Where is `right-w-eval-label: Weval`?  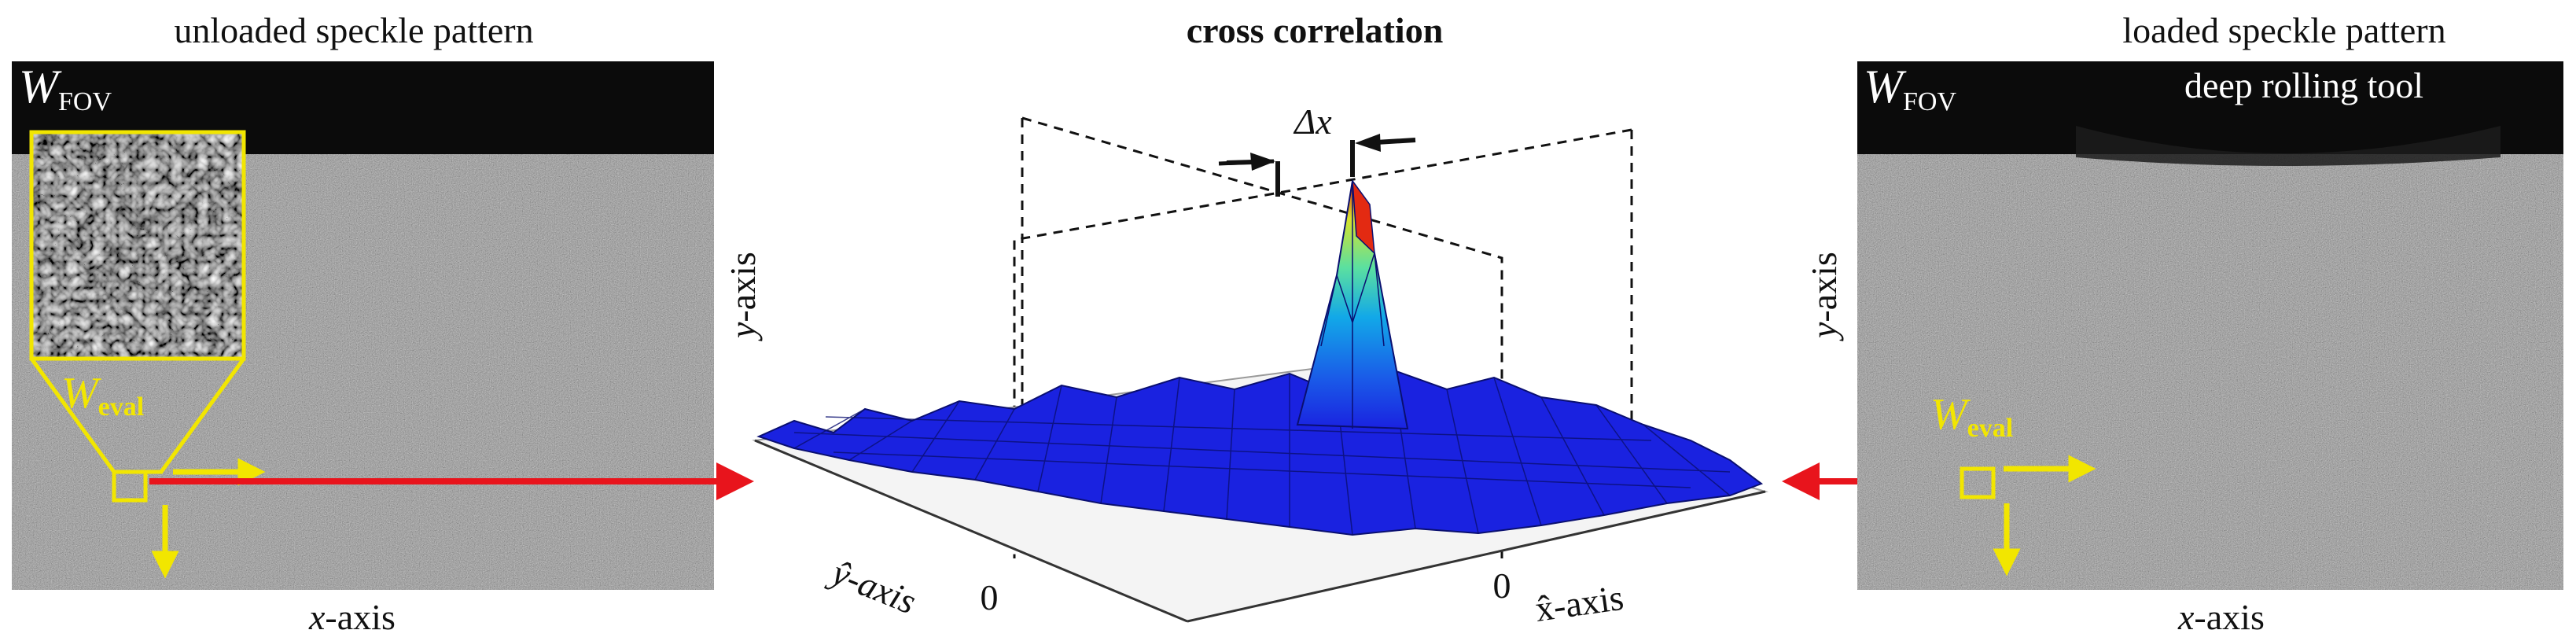
right-w-eval-label: Weval is located at coordinates (1971, 416).